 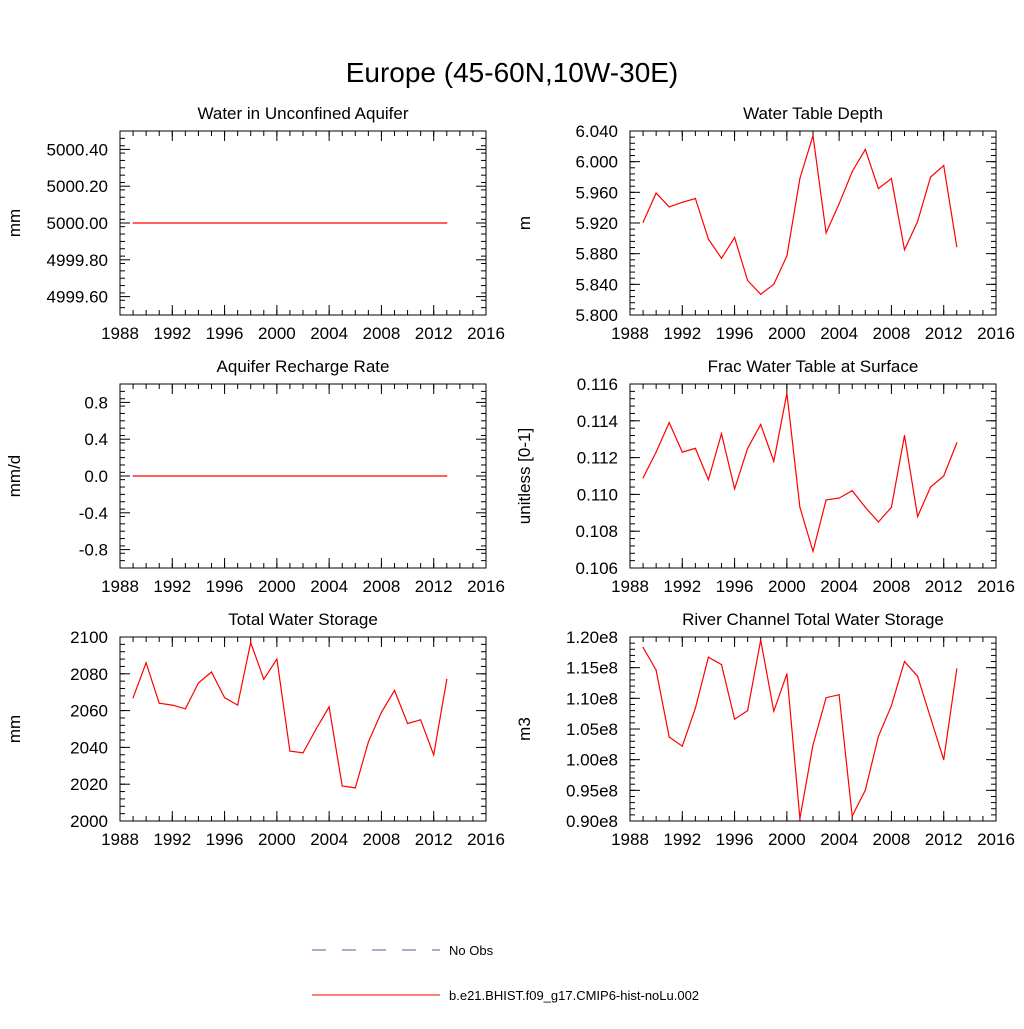 What do you see at coordinates (89, 711) in the screenshot?
I see `y-tick-label: 2060` at bounding box center [89, 711].